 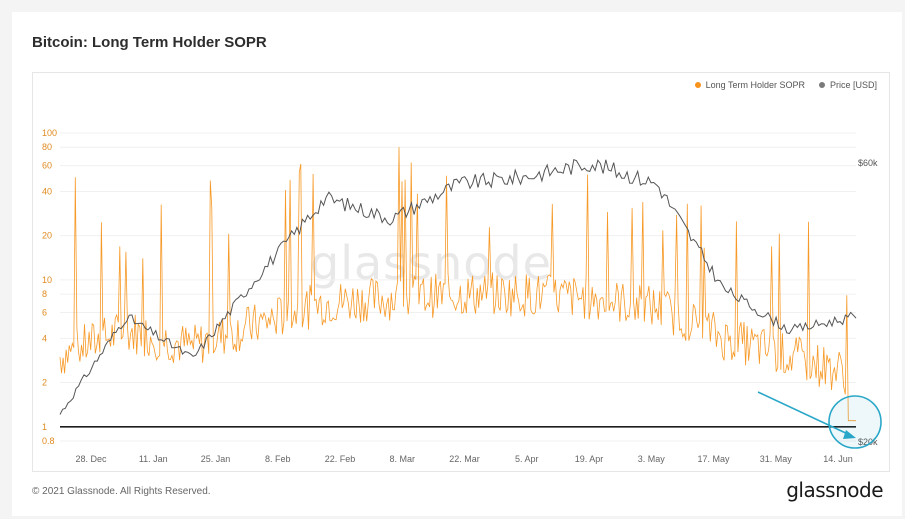 I want to click on legend-item-price: Price [USD], so click(x=847, y=85).